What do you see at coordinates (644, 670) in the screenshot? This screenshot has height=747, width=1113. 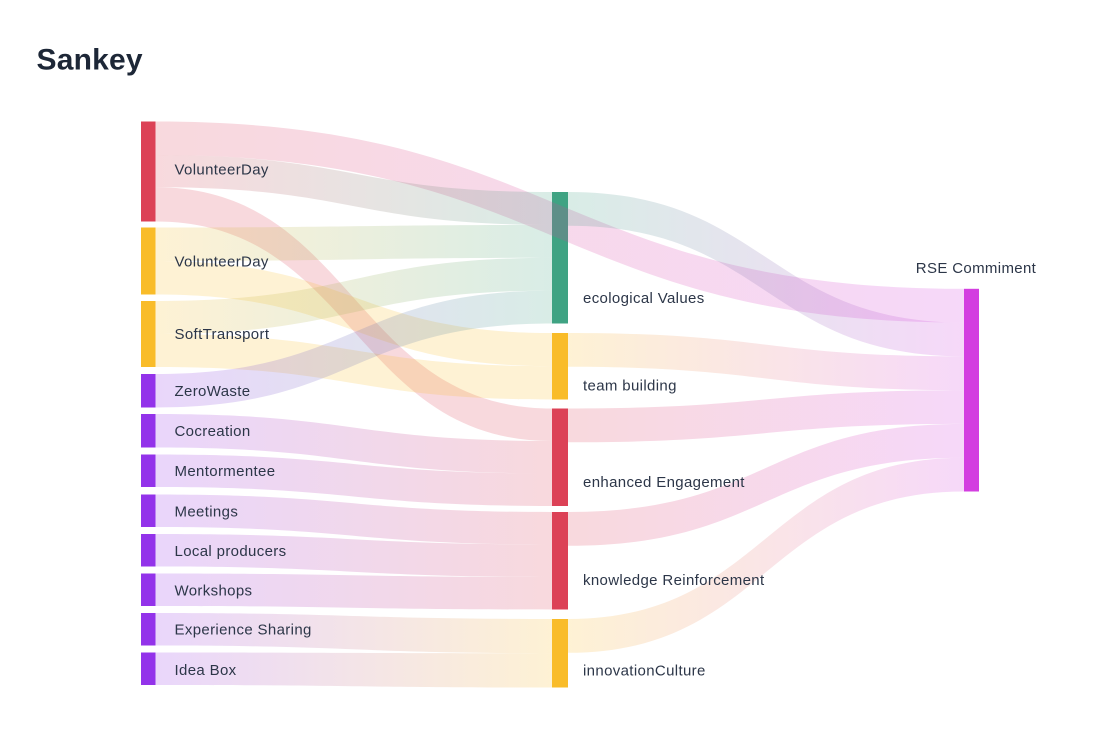 I see `svg-text: innovationCulture` at bounding box center [644, 670].